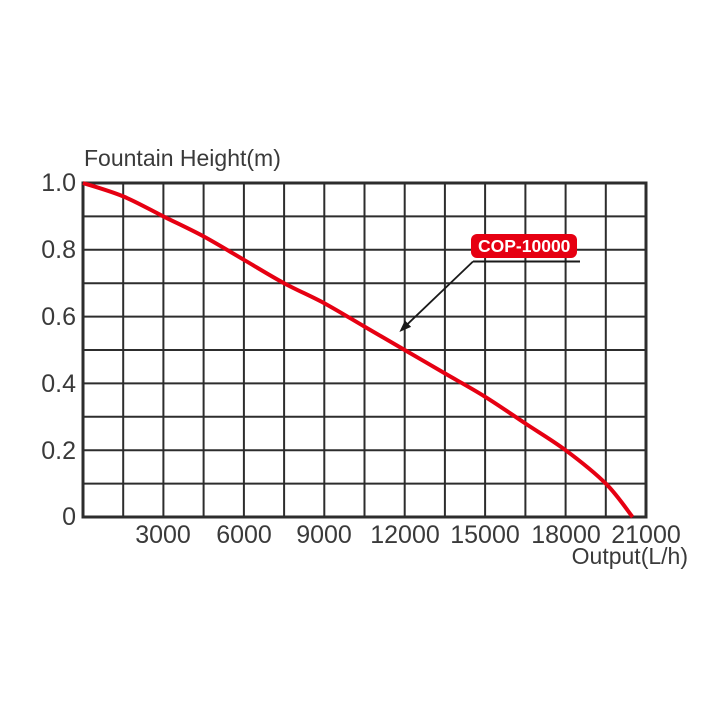 This screenshot has width=720, height=720. I want to click on series-label-badge: COP-10000, so click(524, 246).